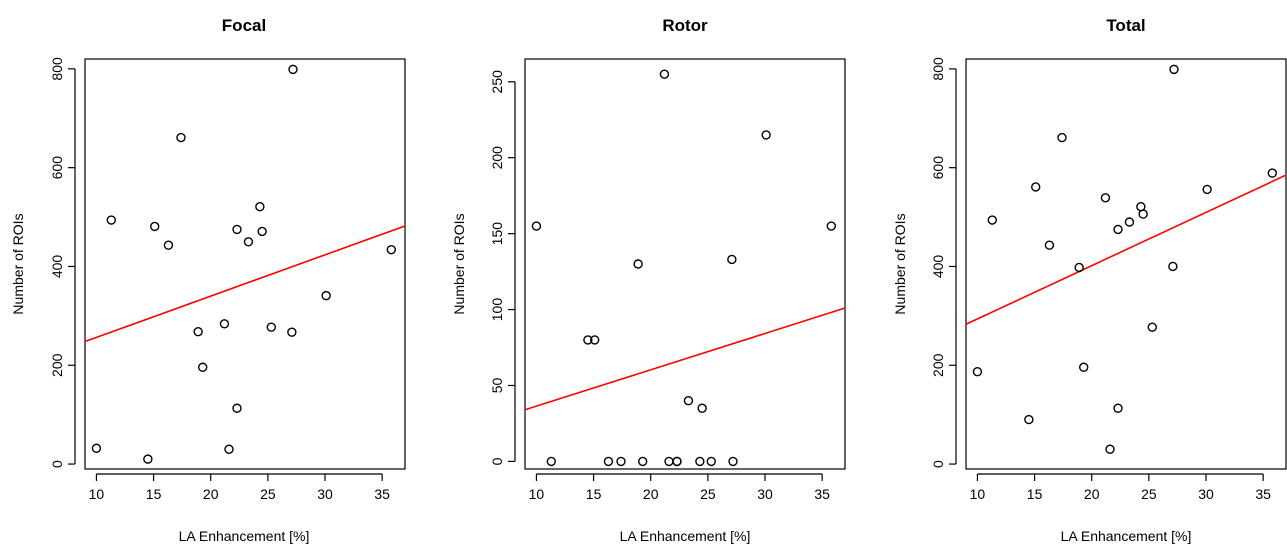  I want to click on chart-title: Focal, so click(244, 25).